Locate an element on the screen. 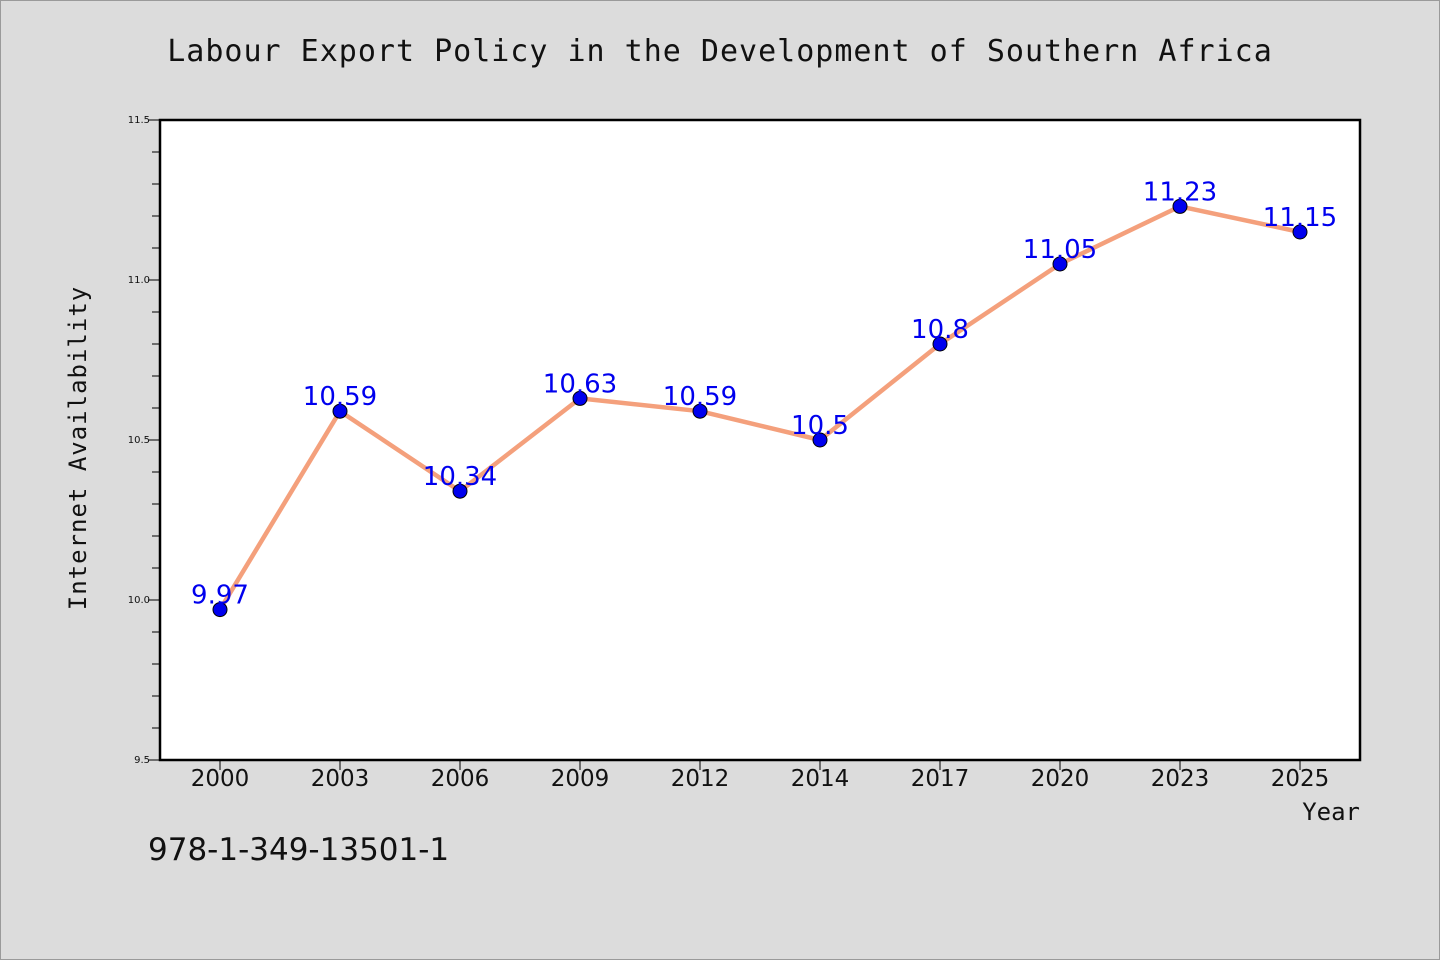 This screenshot has width=1440, height=960. x-tick-label: 2023 is located at coordinates (1180, 779).